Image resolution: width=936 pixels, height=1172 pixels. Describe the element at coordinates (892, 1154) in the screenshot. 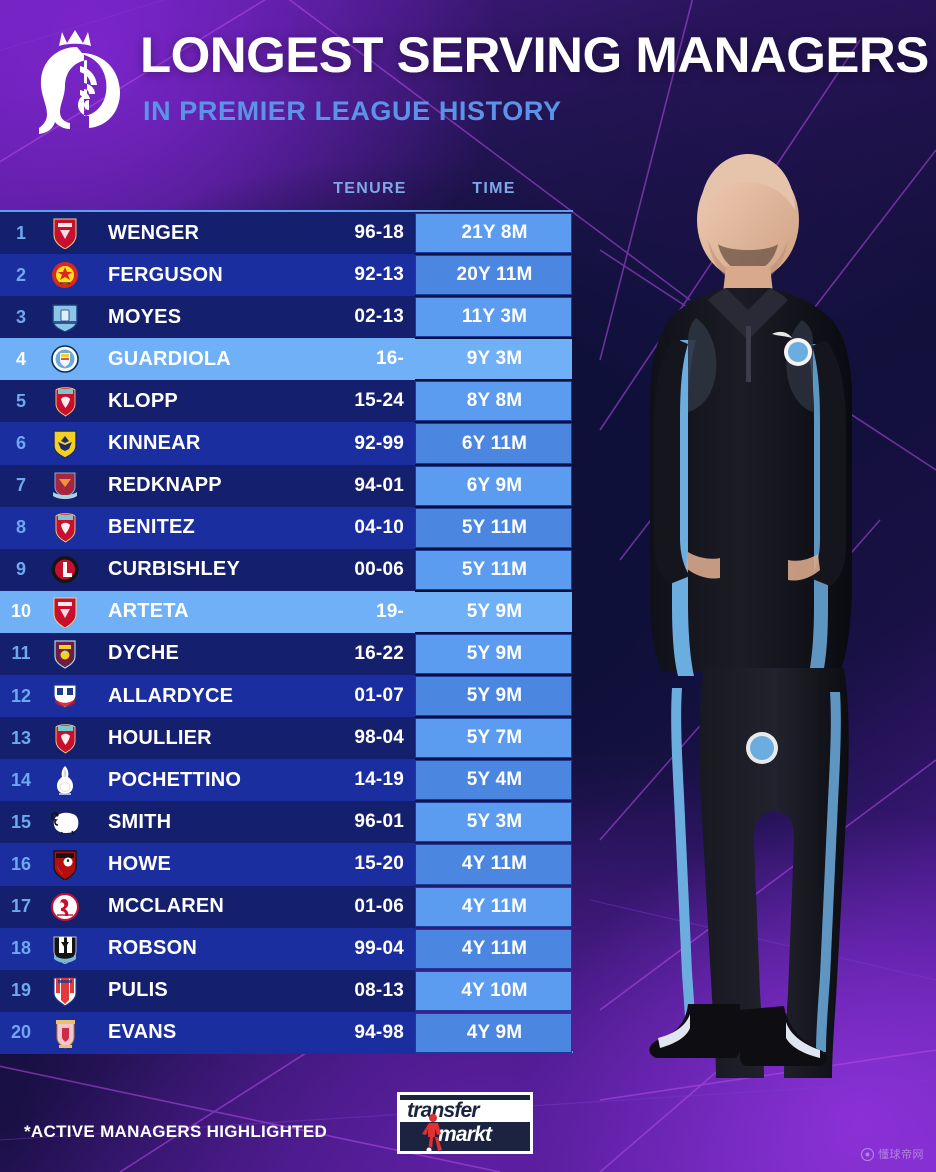

I see `site-watermark: 懂球帝网` at that location.